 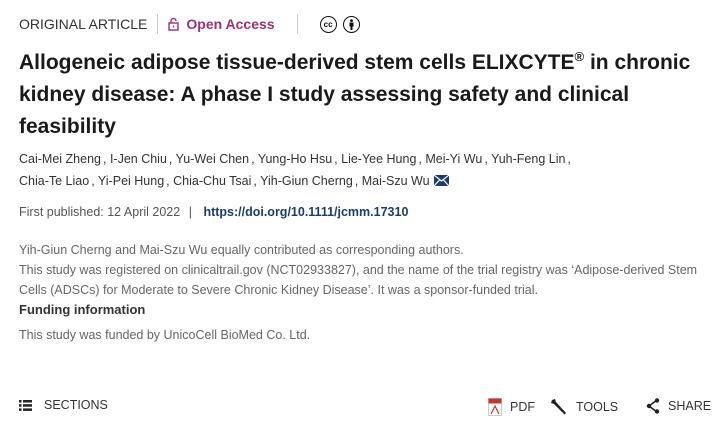 I want to click on author-link: I-Jen Chiu, so click(x=138, y=159).